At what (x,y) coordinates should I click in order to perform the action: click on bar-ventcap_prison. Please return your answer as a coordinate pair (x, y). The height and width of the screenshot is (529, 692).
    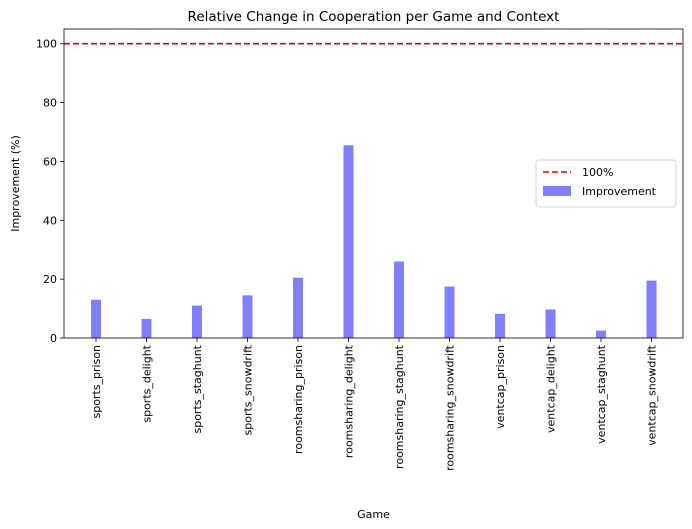
    Looking at the image, I should click on (500, 325).